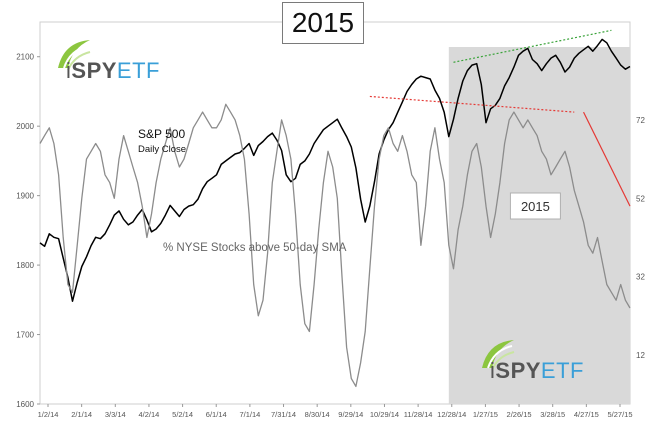 This screenshot has height=431, width=650. Describe the element at coordinates (283, 414) in the screenshot. I see `x-tick-label: 7/31/14` at that location.